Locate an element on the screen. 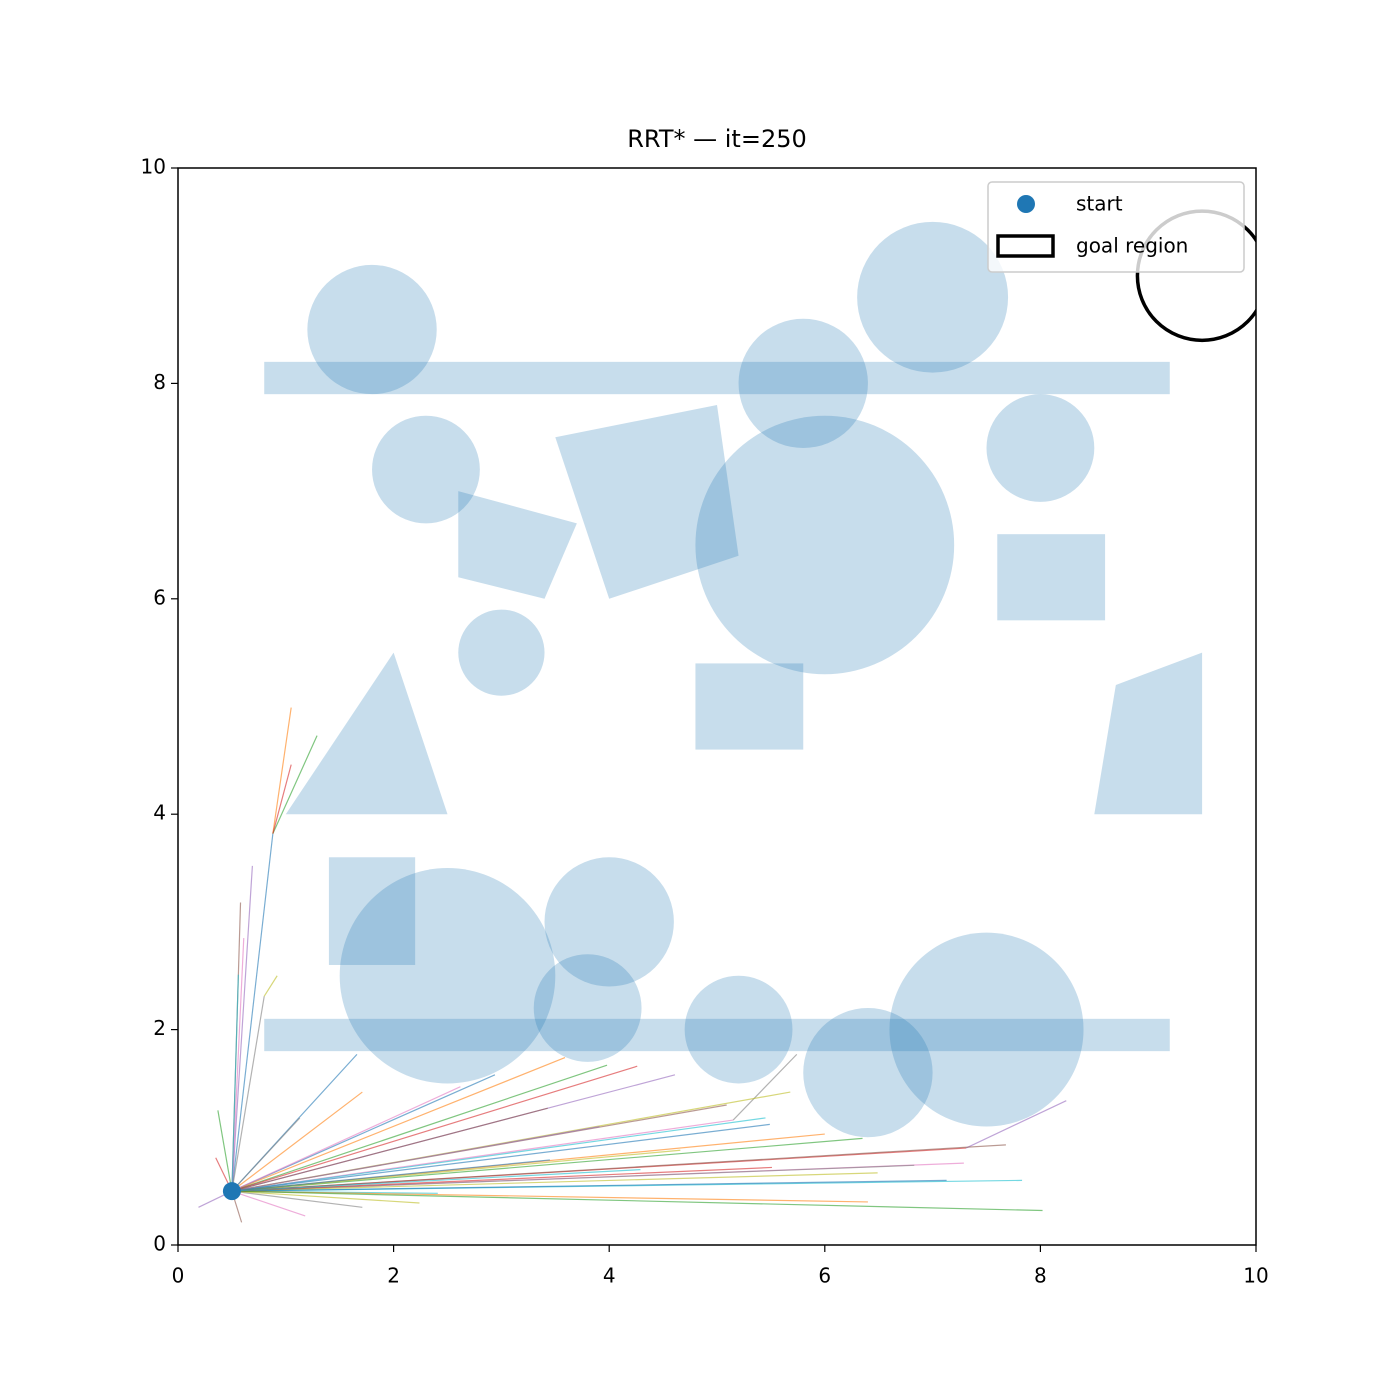 The height and width of the screenshot is (1400, 1400). legend-label: start is located at coordinates (1099, 204).